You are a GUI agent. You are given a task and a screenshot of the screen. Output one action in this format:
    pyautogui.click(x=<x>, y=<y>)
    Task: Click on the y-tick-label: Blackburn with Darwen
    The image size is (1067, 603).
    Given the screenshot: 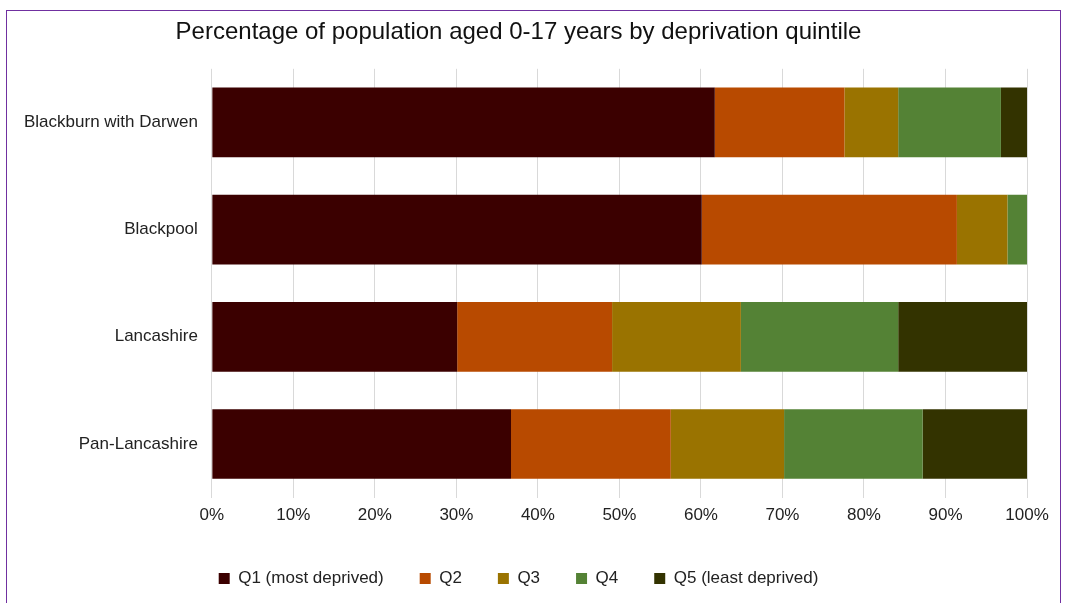 What is the action you would take?
    pyautogui.click(x=110, y=122)
    